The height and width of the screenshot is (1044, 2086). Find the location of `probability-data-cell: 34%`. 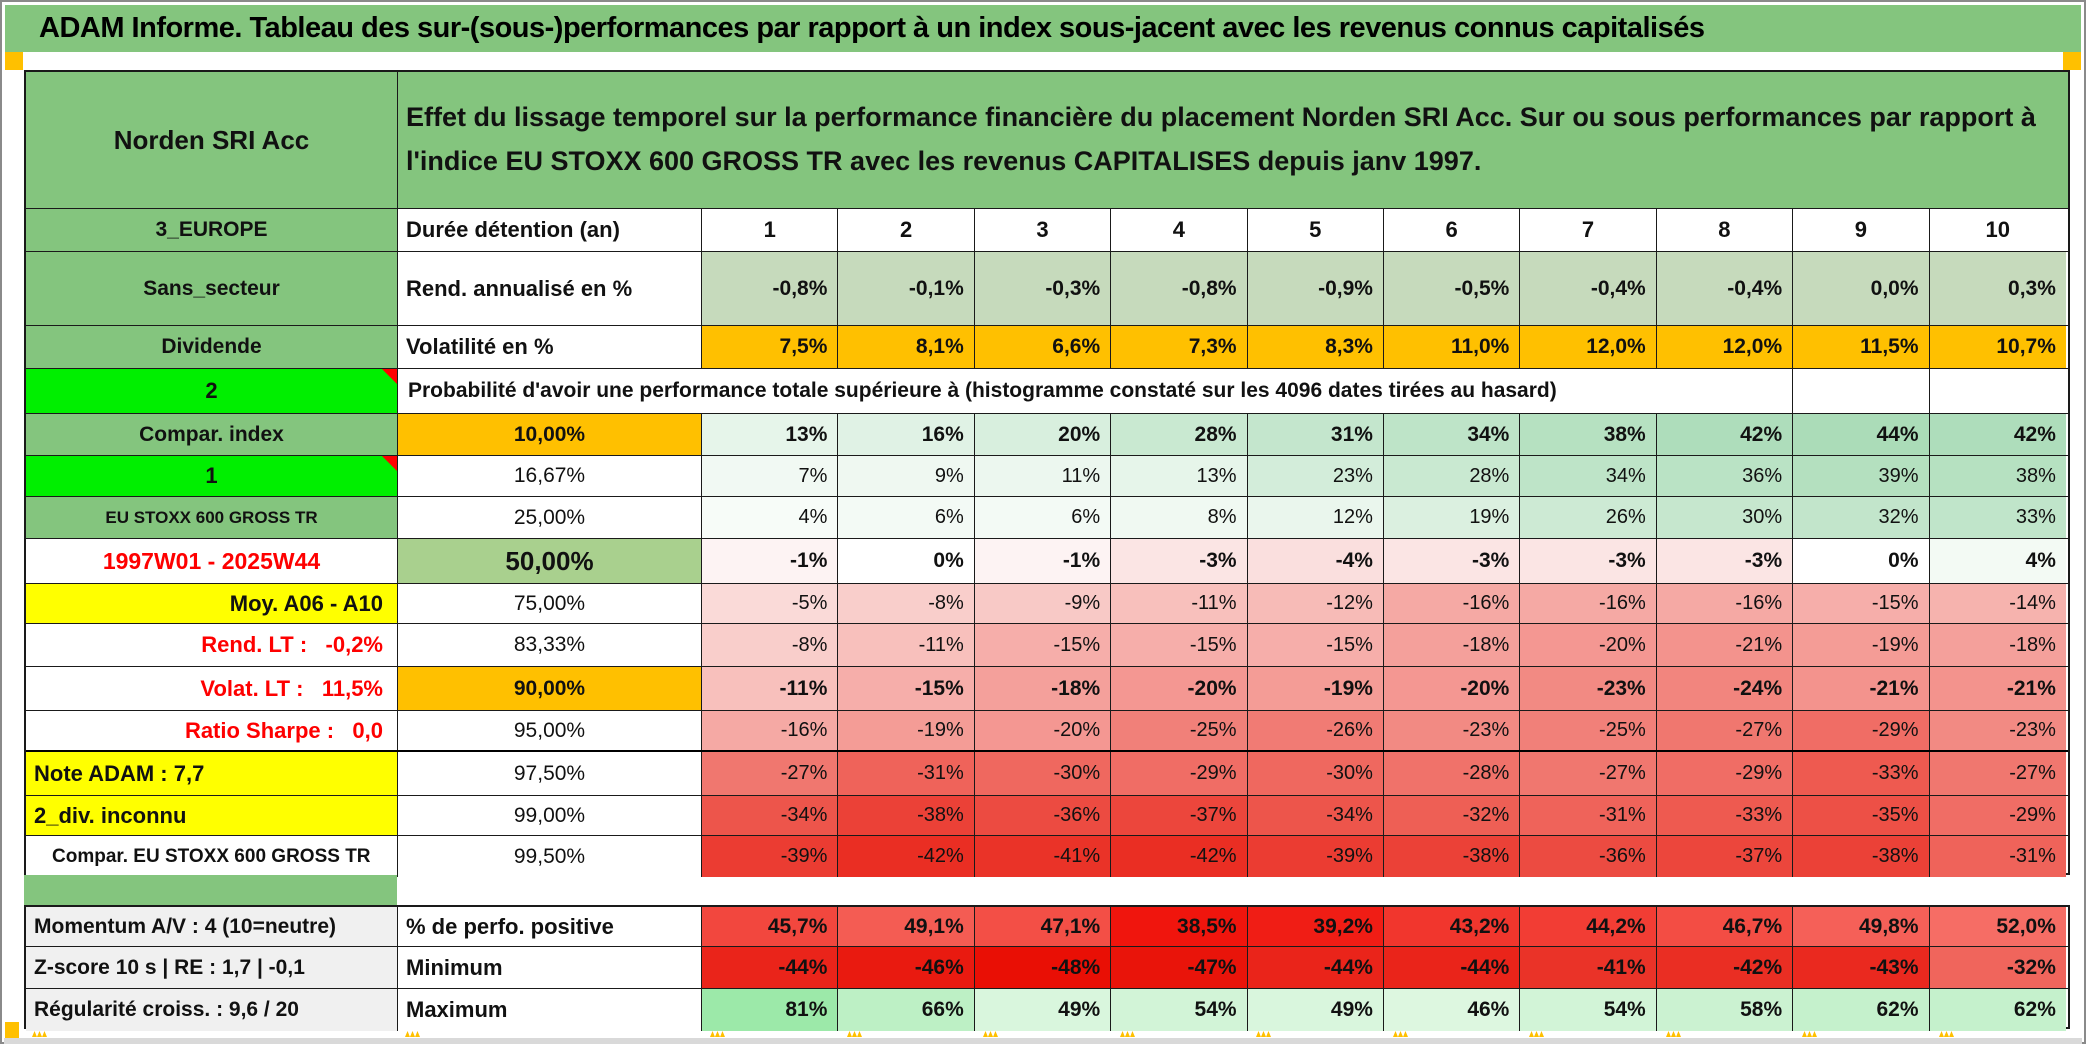

probability-data-cell: 34% is located at coordinates (1452, 434).